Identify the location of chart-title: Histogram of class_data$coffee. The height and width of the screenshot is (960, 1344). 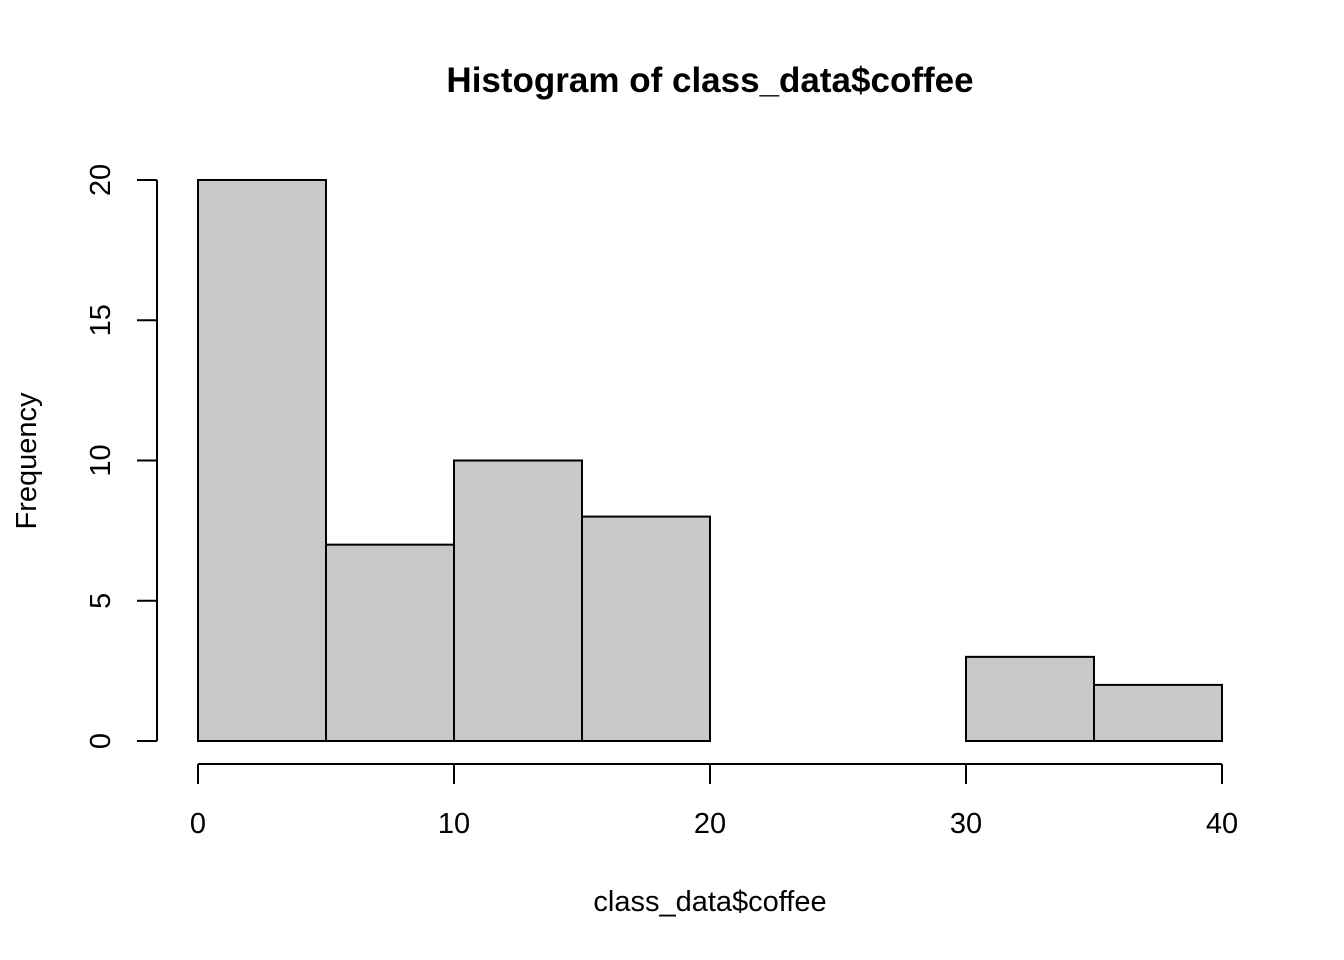
(709, 80).